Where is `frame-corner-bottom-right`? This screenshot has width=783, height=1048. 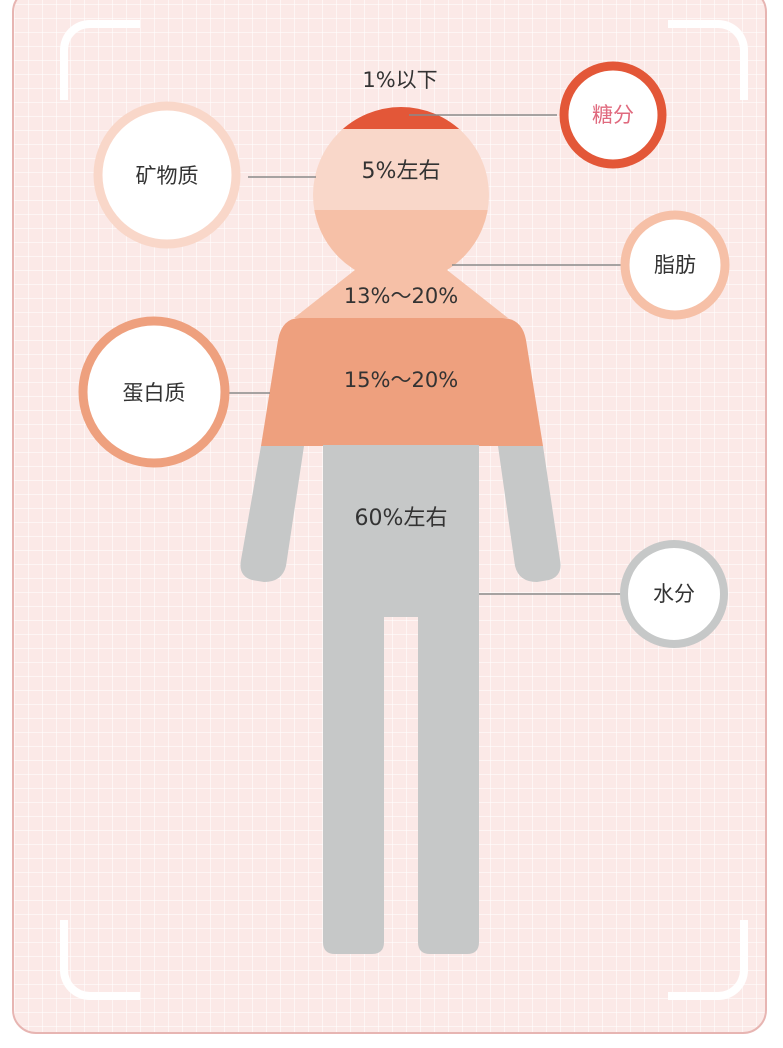 frame-corner-bottom-right is located at coordinates (708, 960).